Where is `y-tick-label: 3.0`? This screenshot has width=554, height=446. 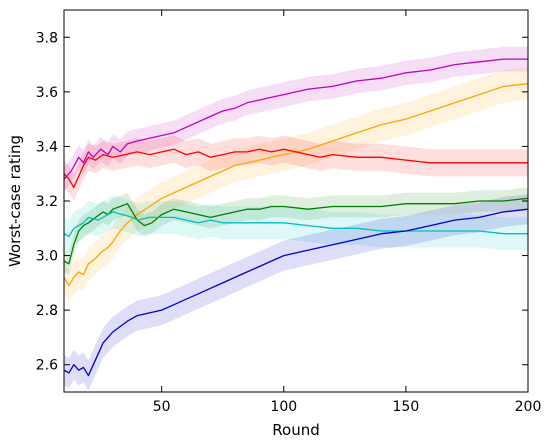 y-tick-label: 3.0 is located at coordinates (47, 257).